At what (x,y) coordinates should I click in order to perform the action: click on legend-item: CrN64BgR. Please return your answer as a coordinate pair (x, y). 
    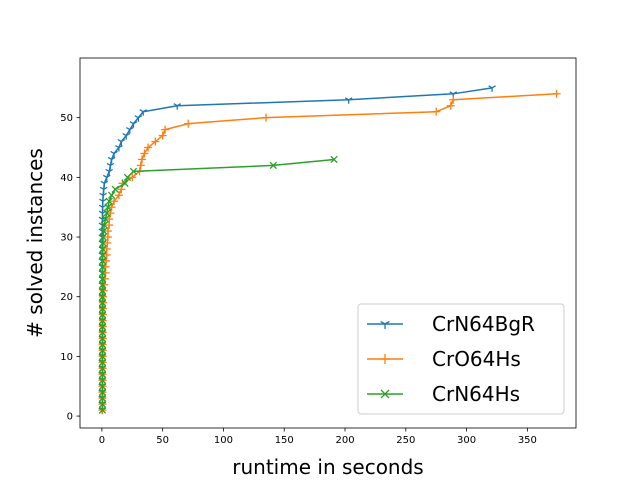
    Looking at the image, I should click on (451, 324).